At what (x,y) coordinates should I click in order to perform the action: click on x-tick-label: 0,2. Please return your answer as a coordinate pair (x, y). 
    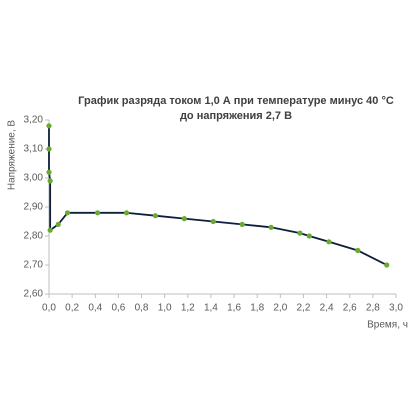
    Looking at the image, I should click on (72, 308).